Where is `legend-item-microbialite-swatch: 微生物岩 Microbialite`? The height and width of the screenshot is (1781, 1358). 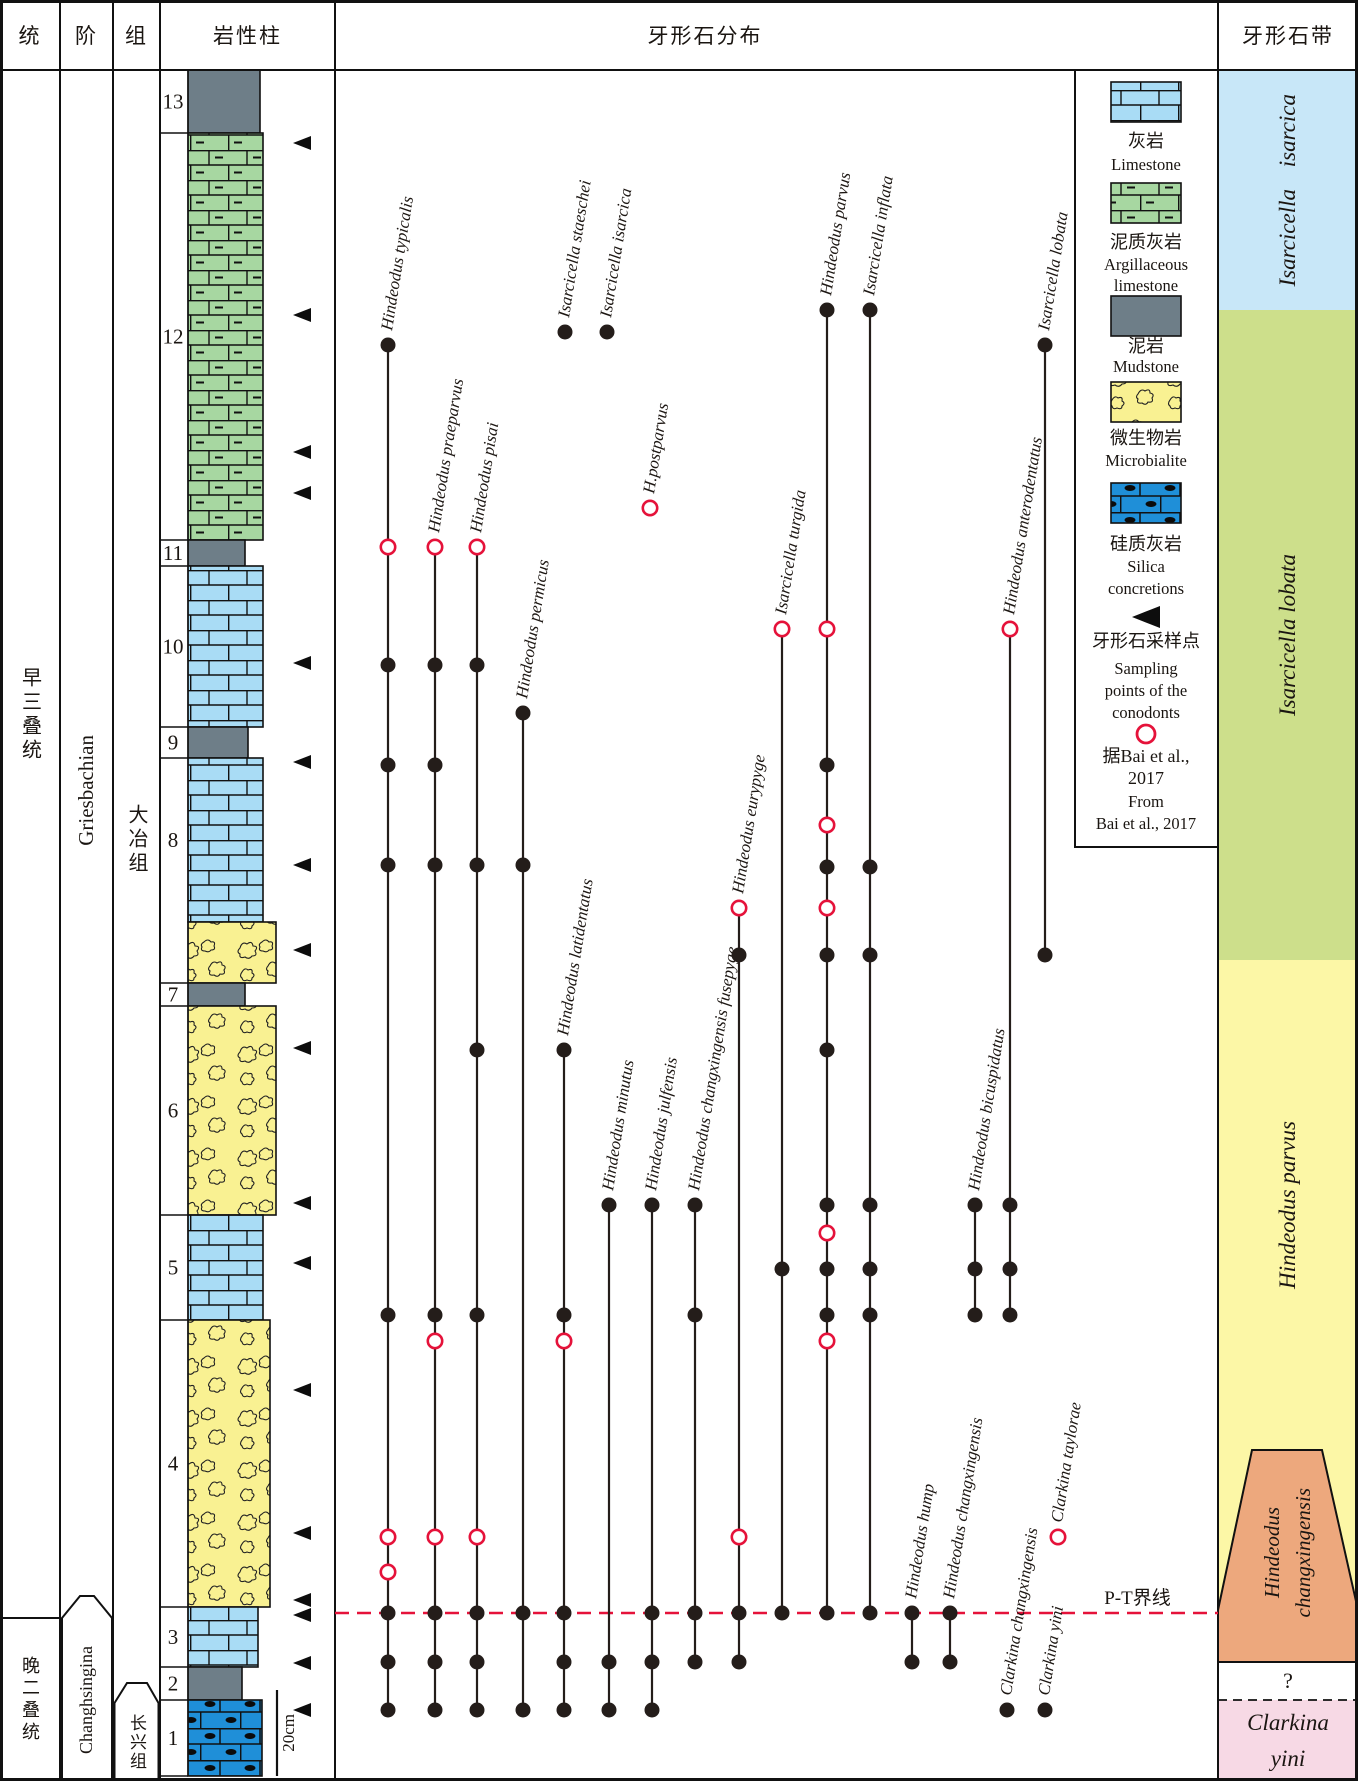 legend-item-microbialite-swatch: 微生物岩 Microbialite is located at coordinates (1146, 425).